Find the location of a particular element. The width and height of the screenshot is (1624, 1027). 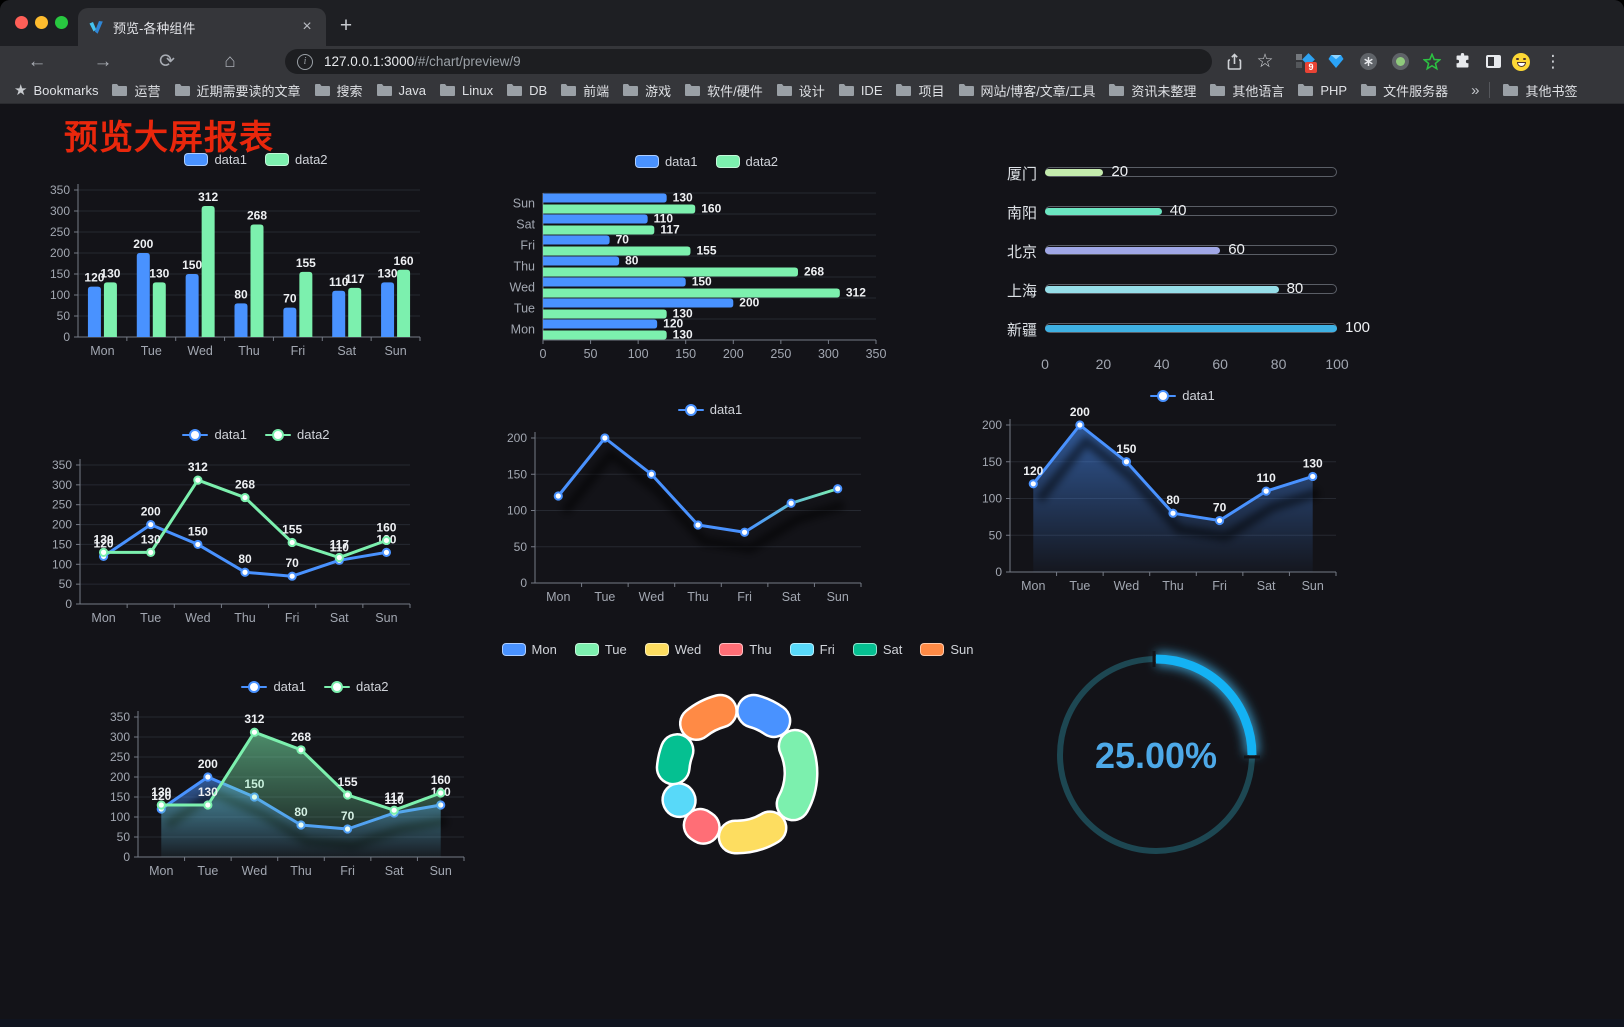

bookmark-folder-item: 近期需要读的文章 is located at coordinates (237, 90).